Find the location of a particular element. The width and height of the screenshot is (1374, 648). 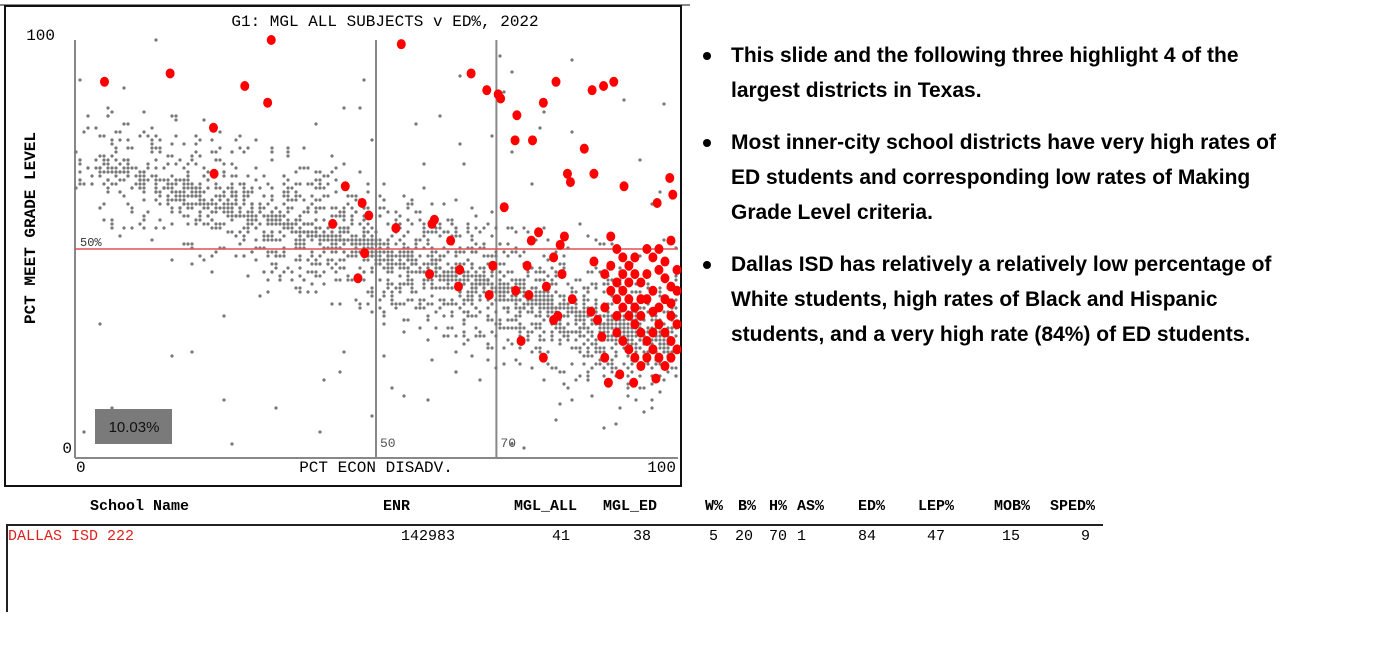

header-mgl-all: MGL_ALL is located at coordinates (545, 506).